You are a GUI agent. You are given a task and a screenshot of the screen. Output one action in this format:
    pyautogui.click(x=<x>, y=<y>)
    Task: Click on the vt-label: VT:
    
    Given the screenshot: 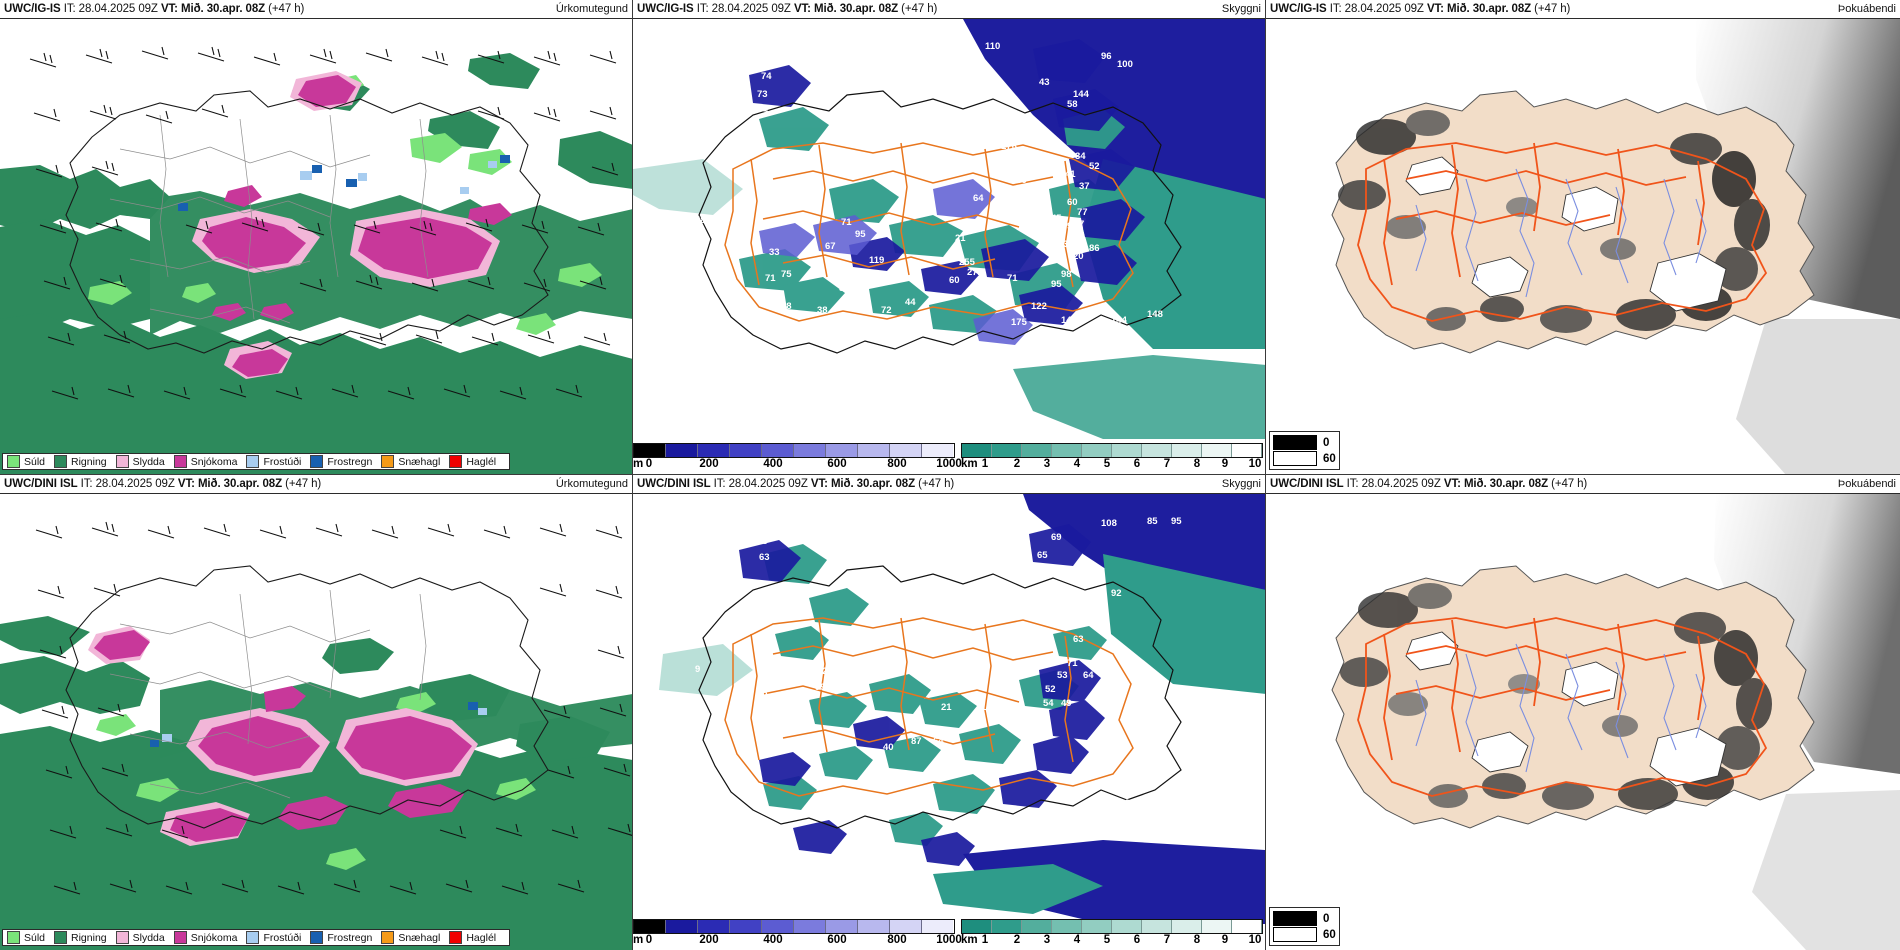 What is the action you would take?
    pyautogui.click(x=1435, y=9)
    